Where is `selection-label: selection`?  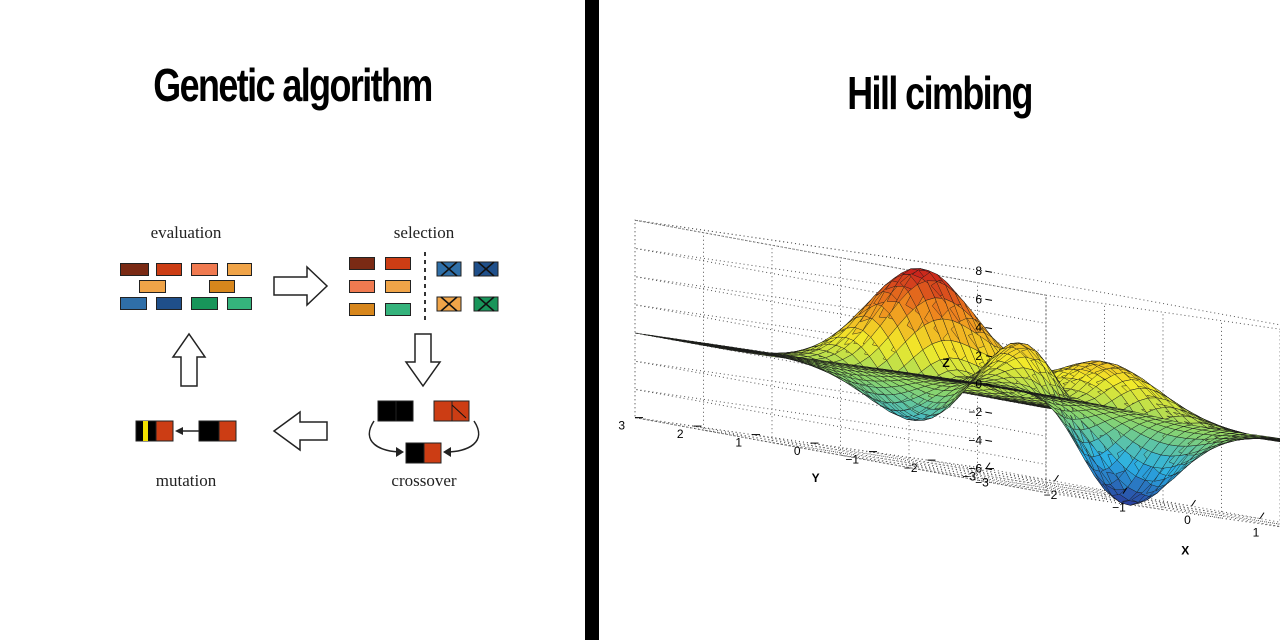
selection-label: selection is located at coordinates (424, 232).